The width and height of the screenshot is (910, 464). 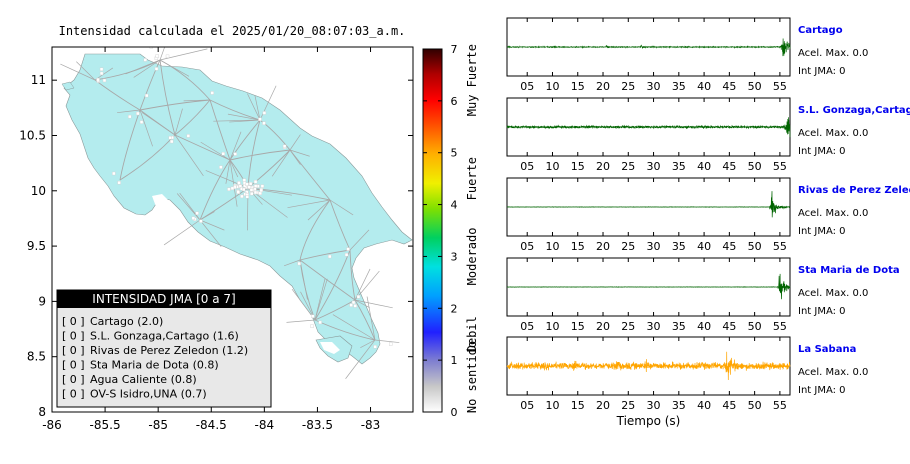 I want to click on colorbar-tick-label: 1, so click(x=454, y=360).